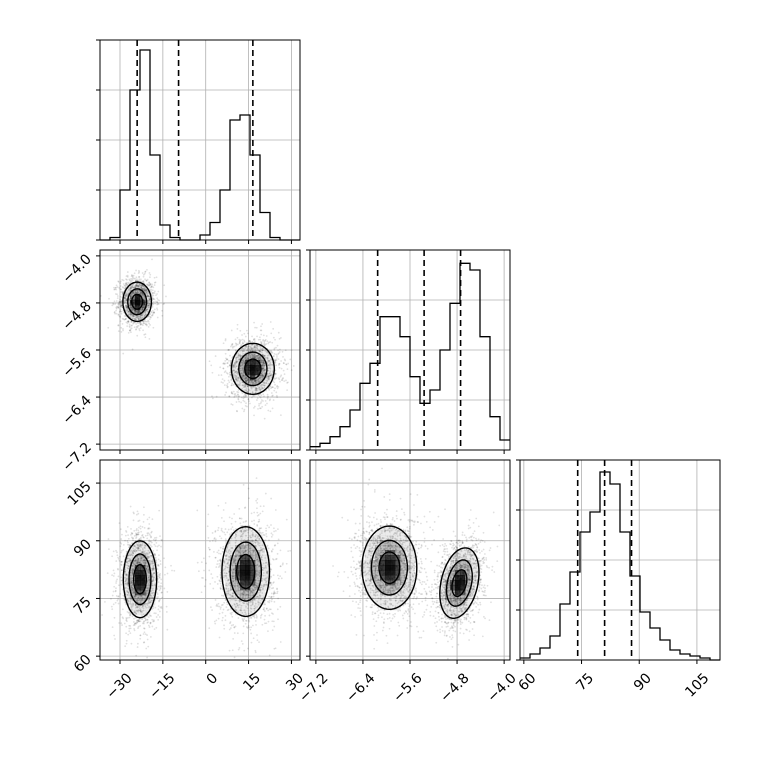 The height and width of the screenshot is (760, 760). Describe the element at coordinates (200, 338) in the screenshot. I see `density-cells` at that location.